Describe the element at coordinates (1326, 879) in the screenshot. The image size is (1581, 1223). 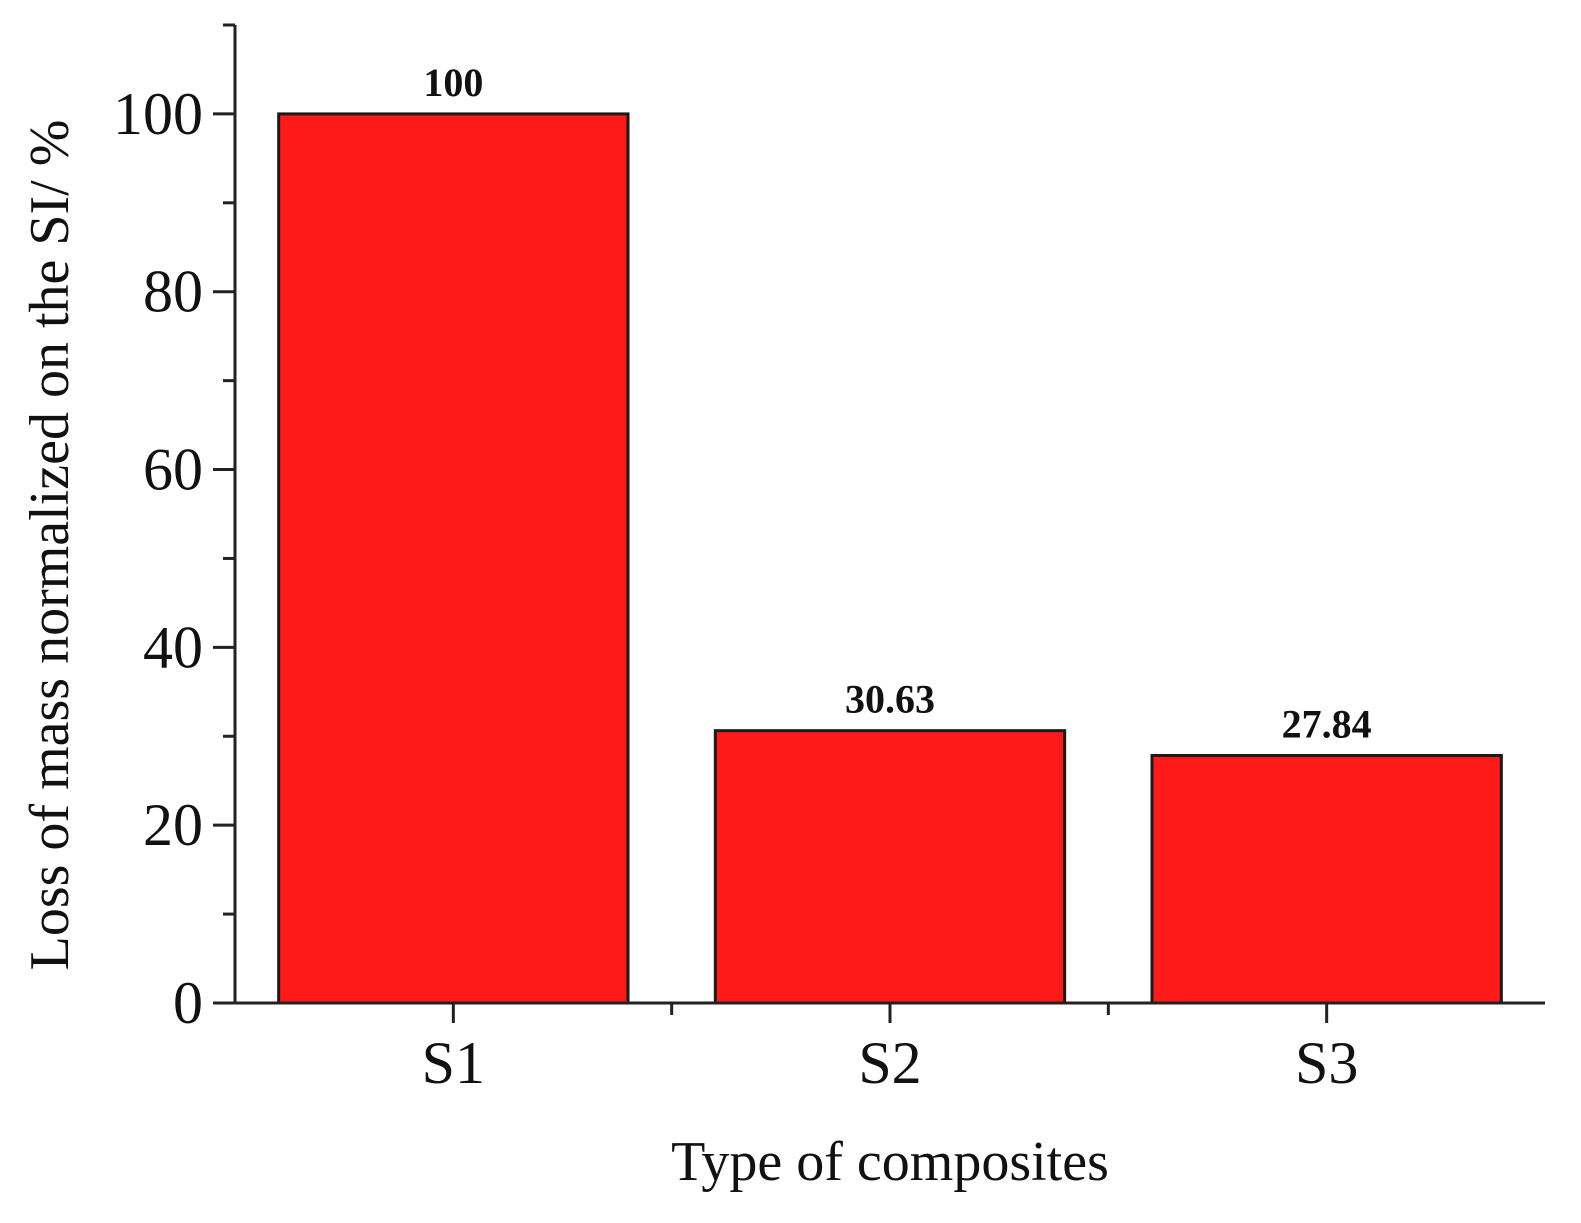
I see `bar-s3` at that location.